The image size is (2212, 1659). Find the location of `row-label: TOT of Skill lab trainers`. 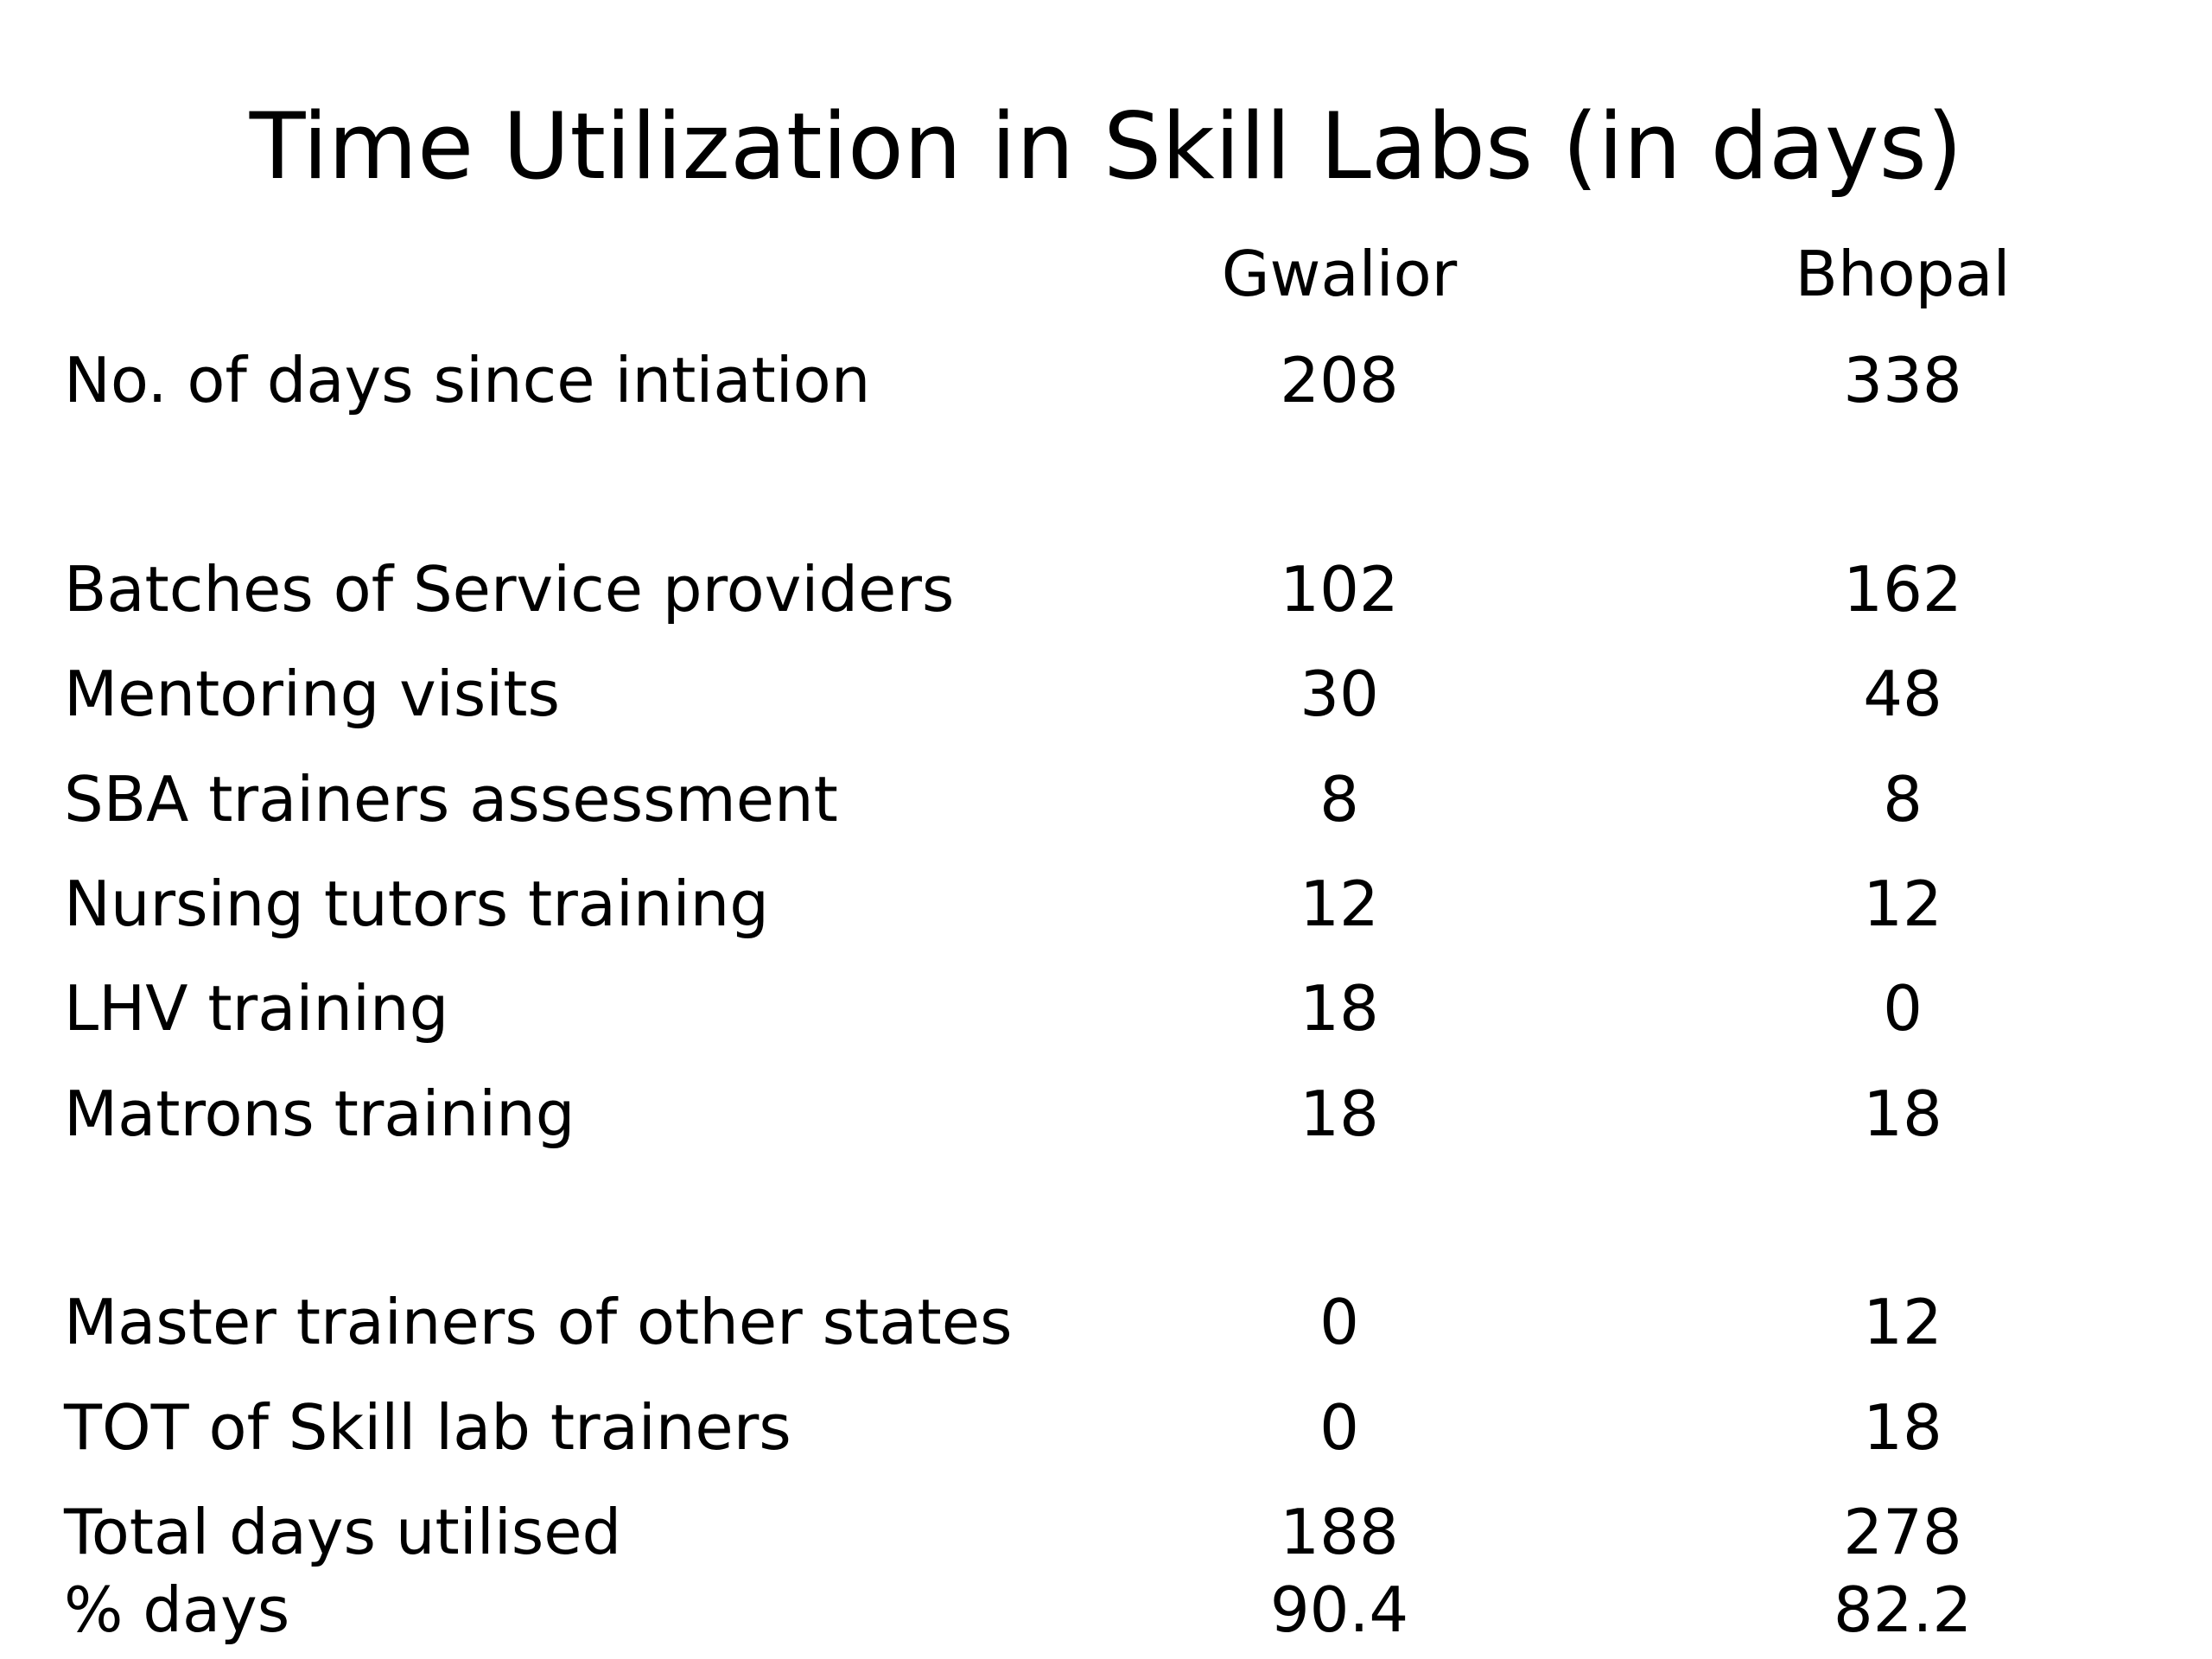

row-label: TOT of Skill lab trainers is located at coordinates (427, 1427).